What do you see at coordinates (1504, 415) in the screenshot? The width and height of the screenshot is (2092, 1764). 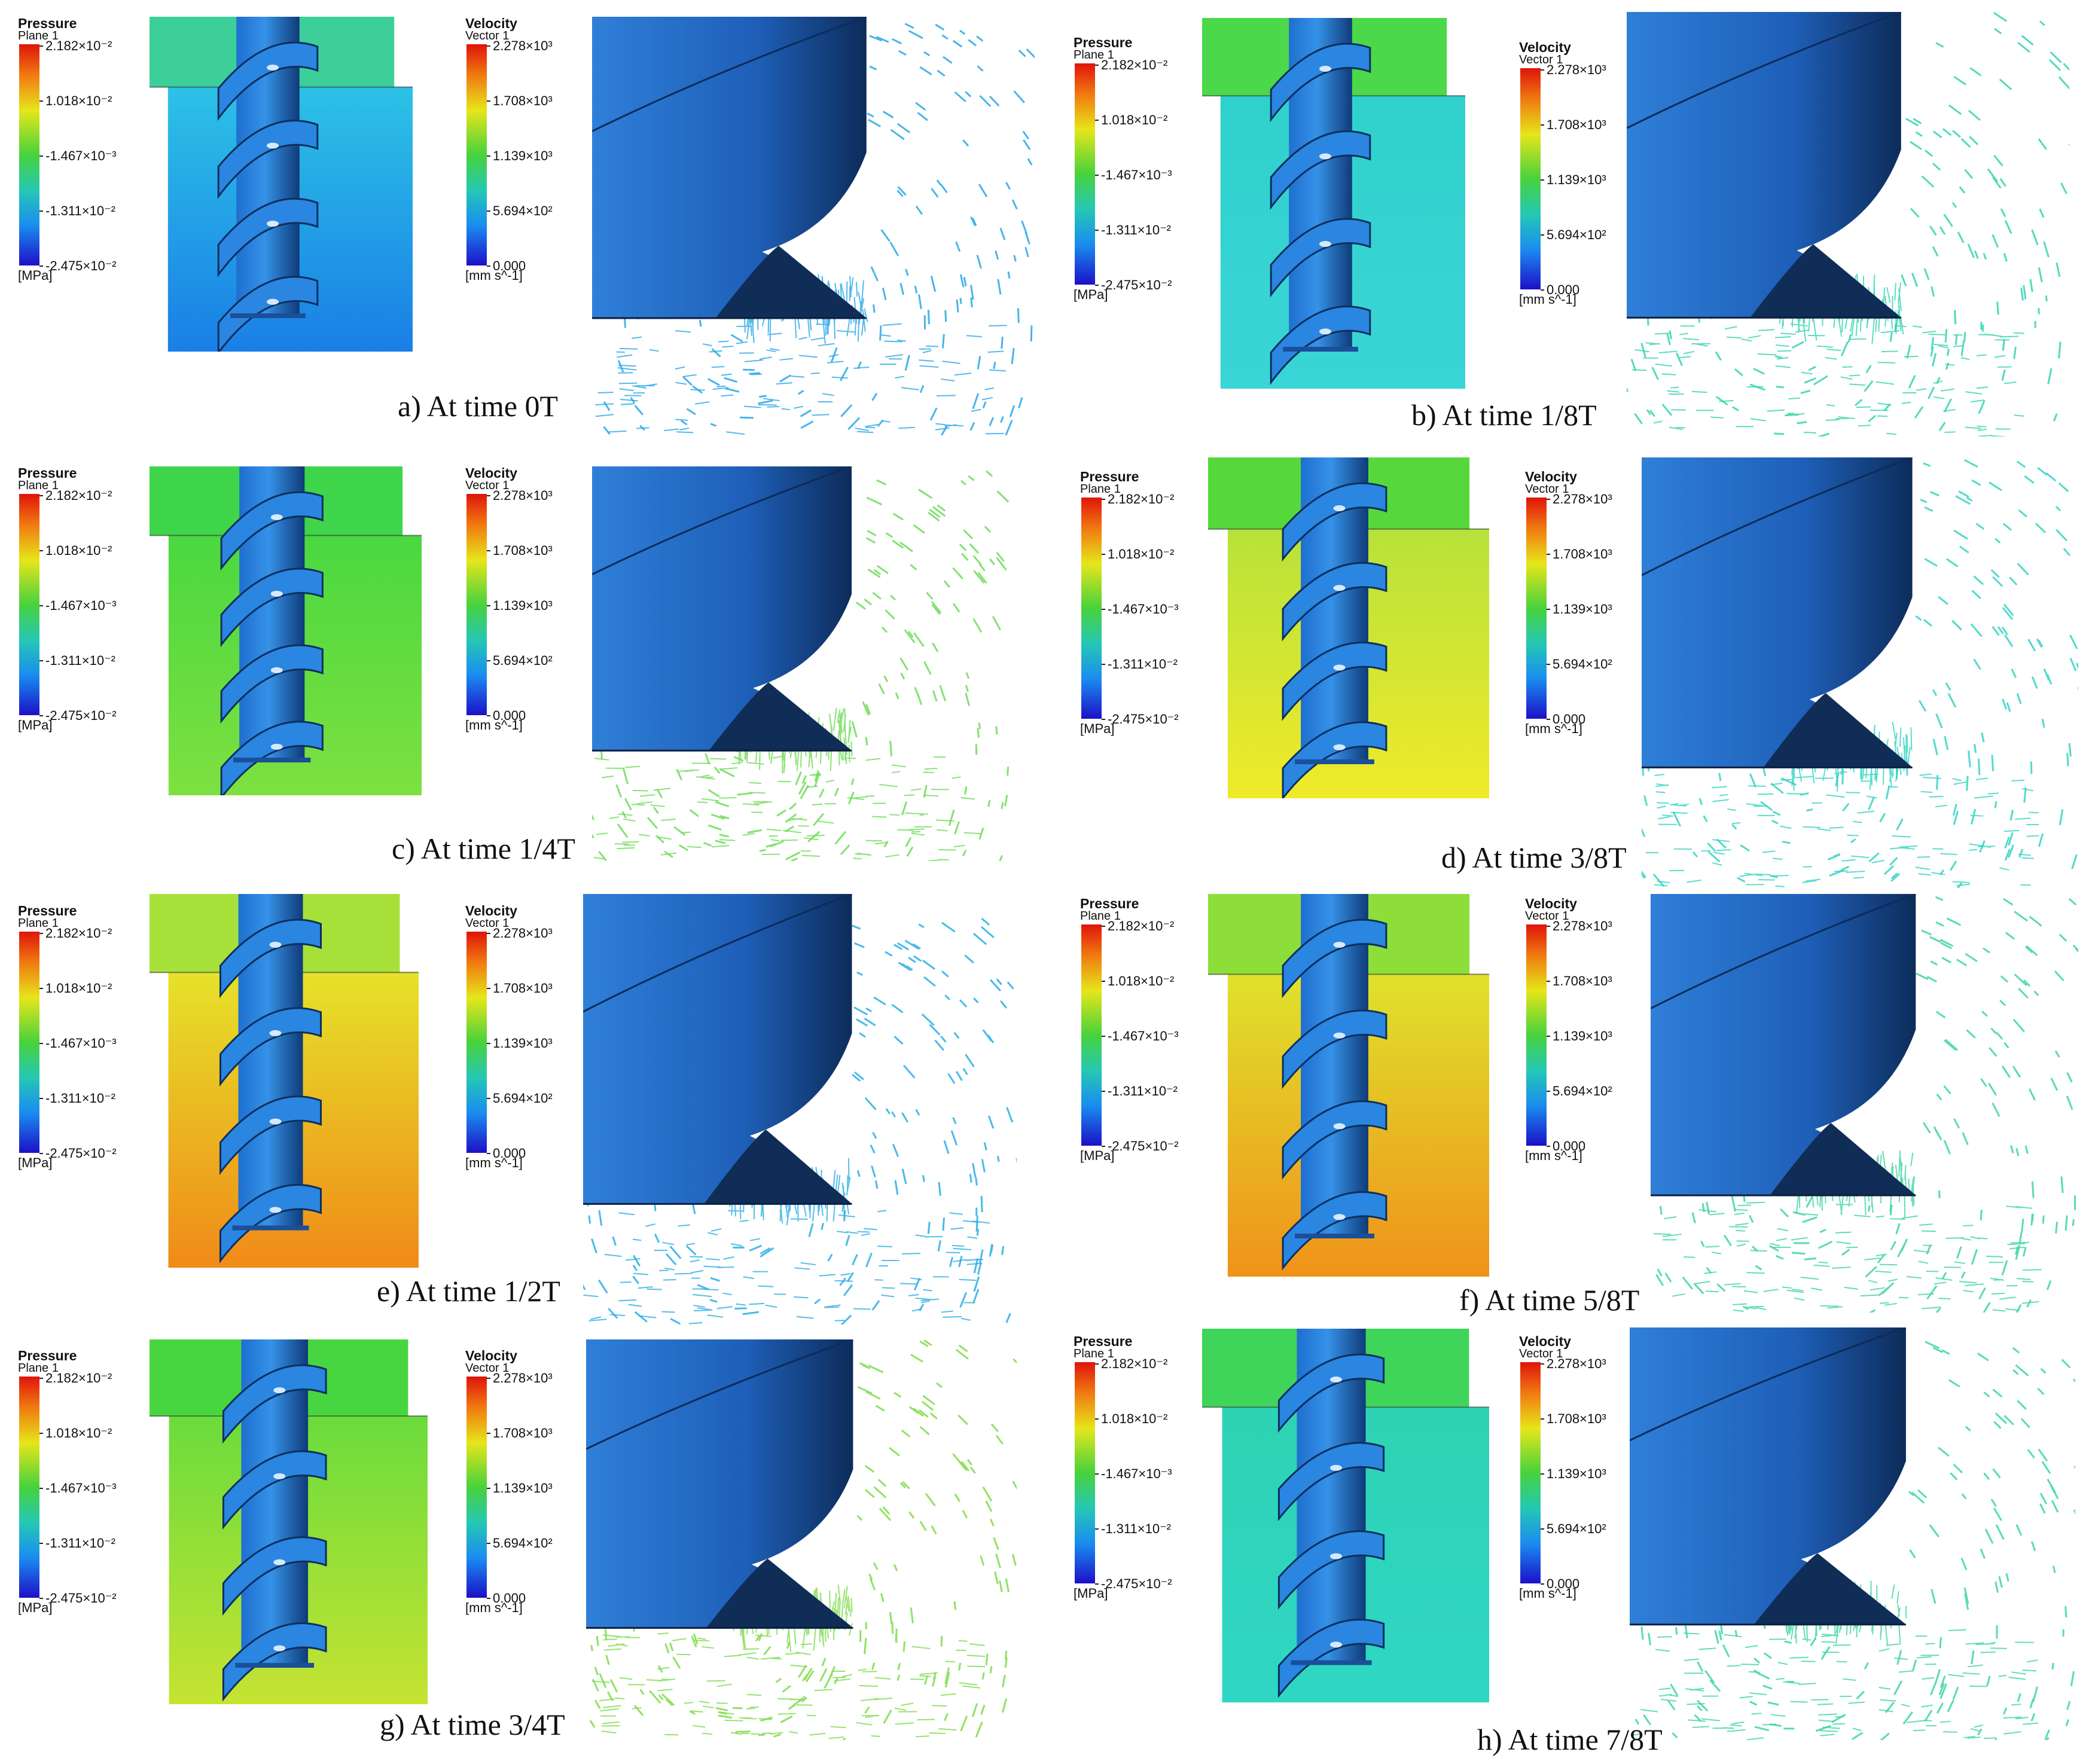 I see `panel-caption: b) At time 1/8T` at bounding box center [1504, 415].